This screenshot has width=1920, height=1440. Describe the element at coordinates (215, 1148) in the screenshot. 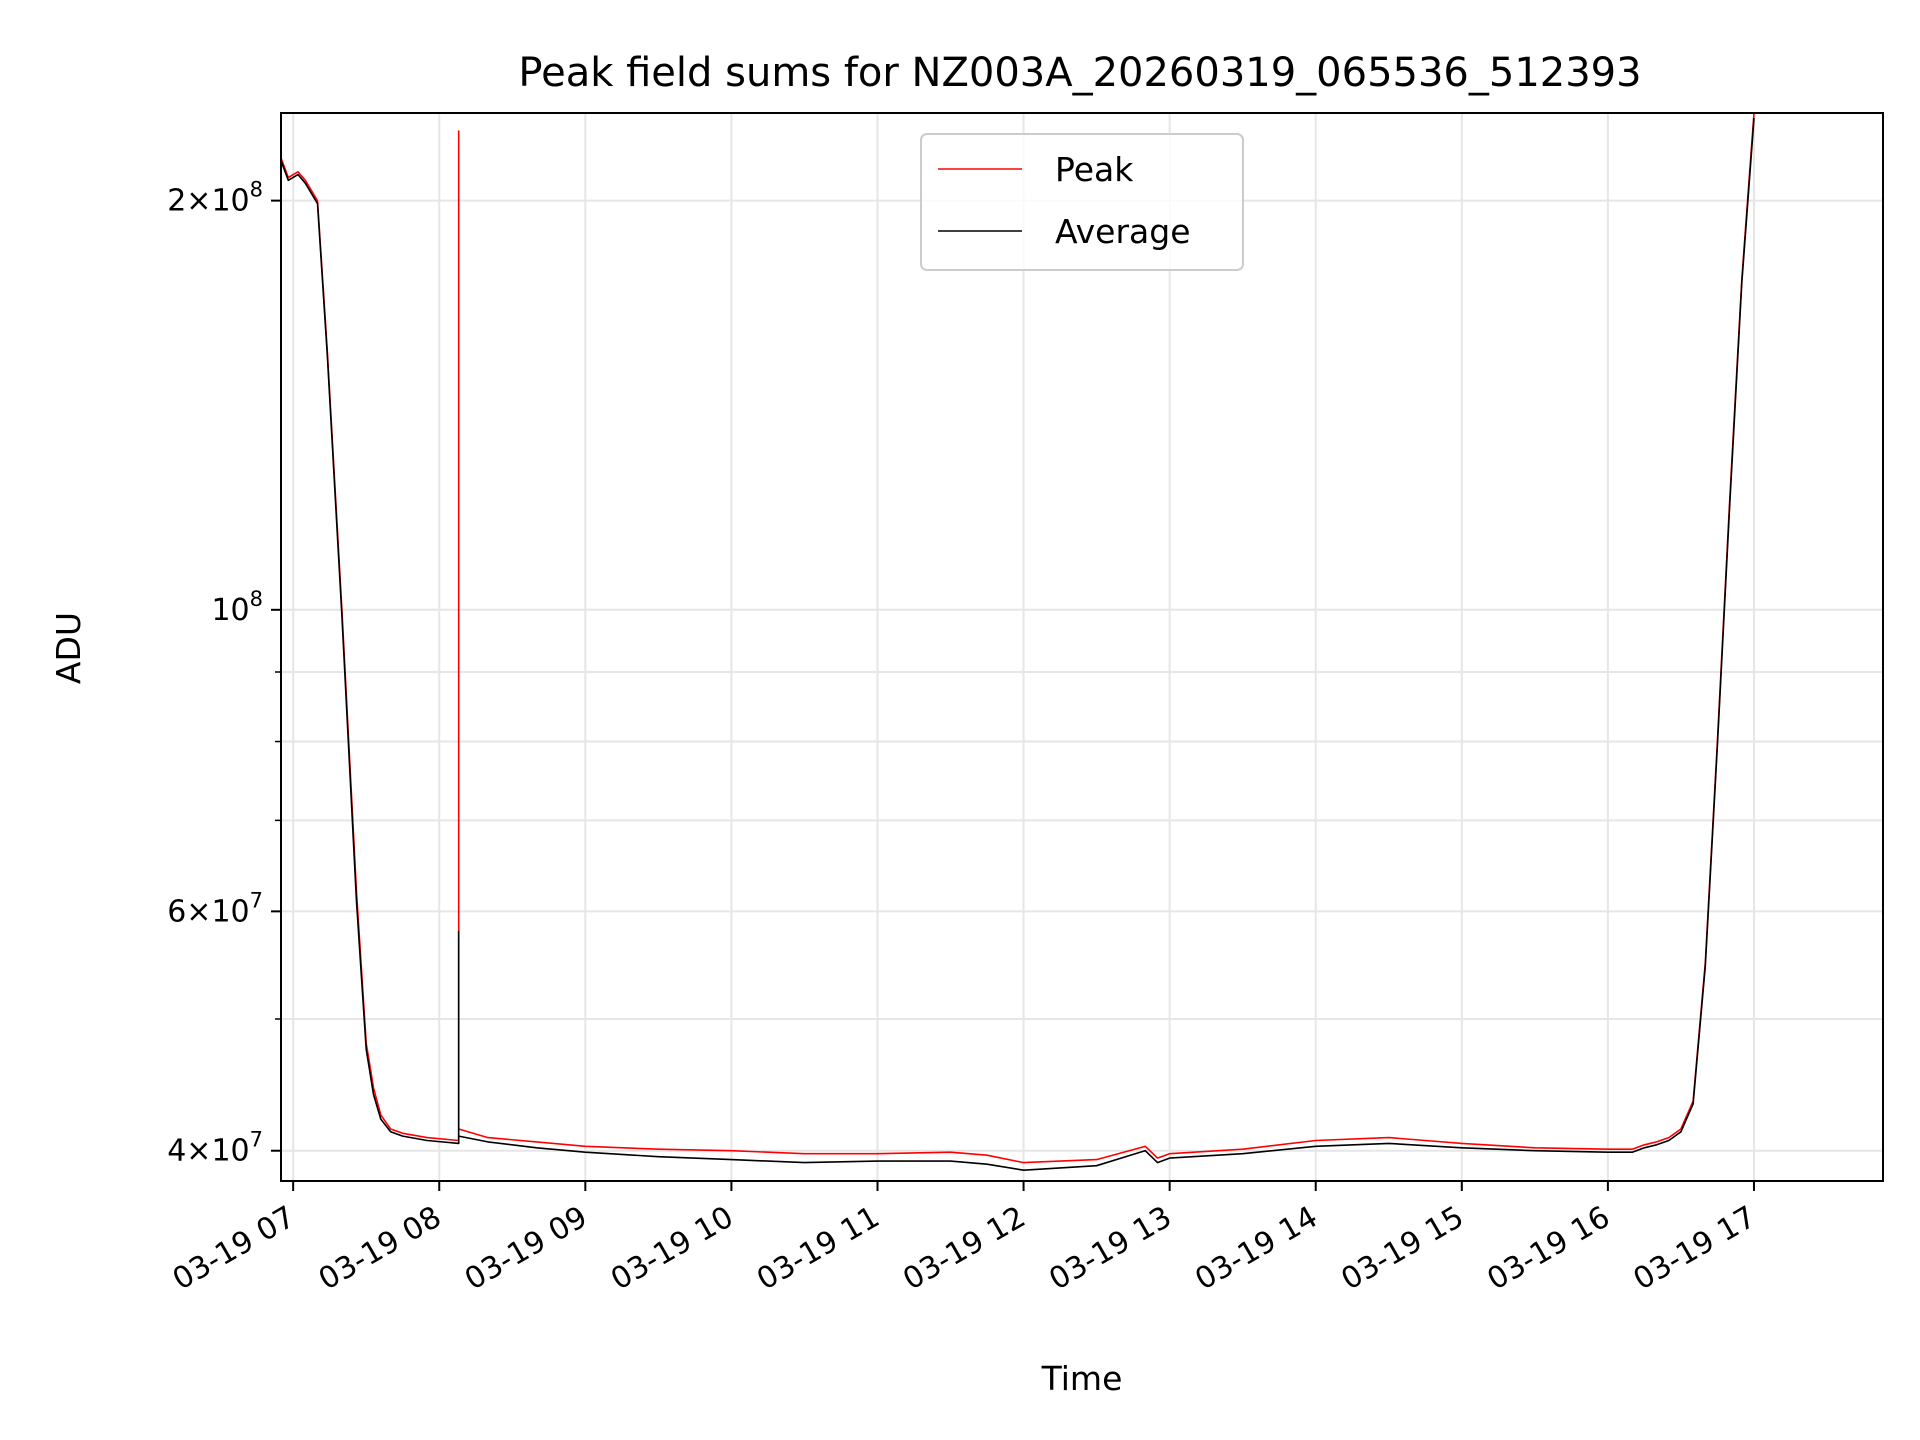

I see `y-tick-label: 4×107` at that location.